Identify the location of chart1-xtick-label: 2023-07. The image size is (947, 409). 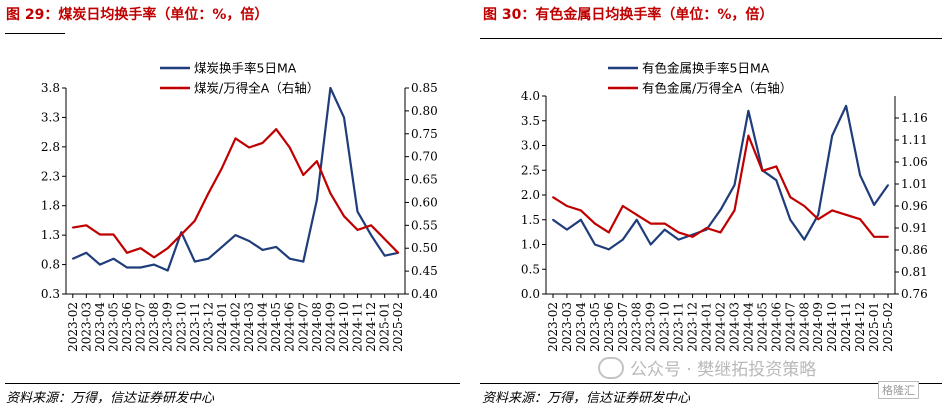
(141, 327).